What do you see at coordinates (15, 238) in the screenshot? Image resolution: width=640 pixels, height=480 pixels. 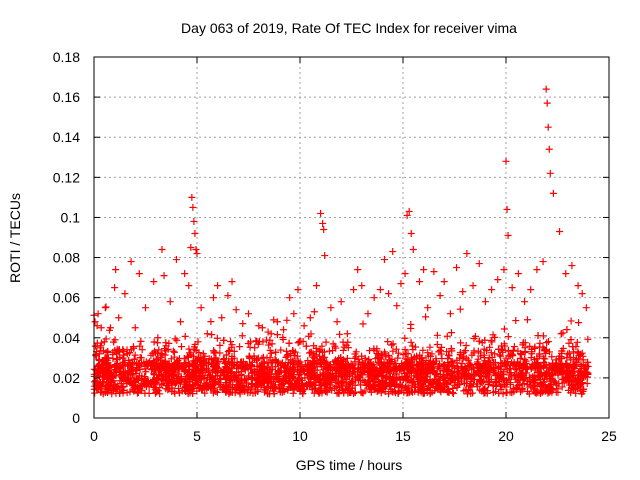 I see `y-axis-label: ROTI / TECUs` at bounding box center [15, 238].